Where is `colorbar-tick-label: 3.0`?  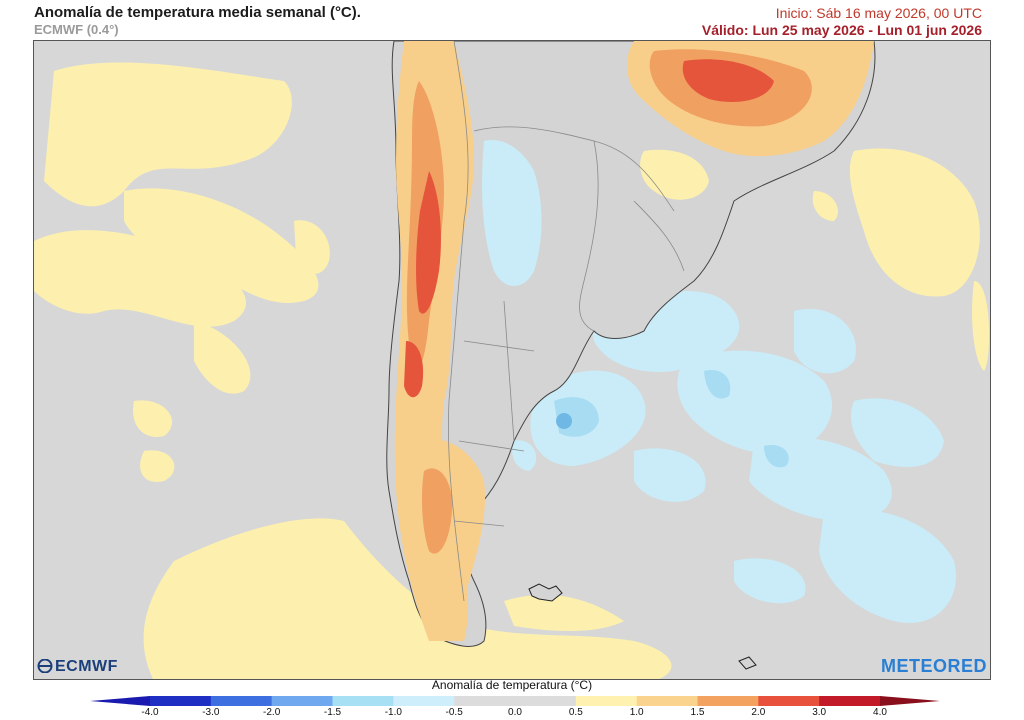
colorbar-tick-label: 3.0 is located at coordinates (819, 712).